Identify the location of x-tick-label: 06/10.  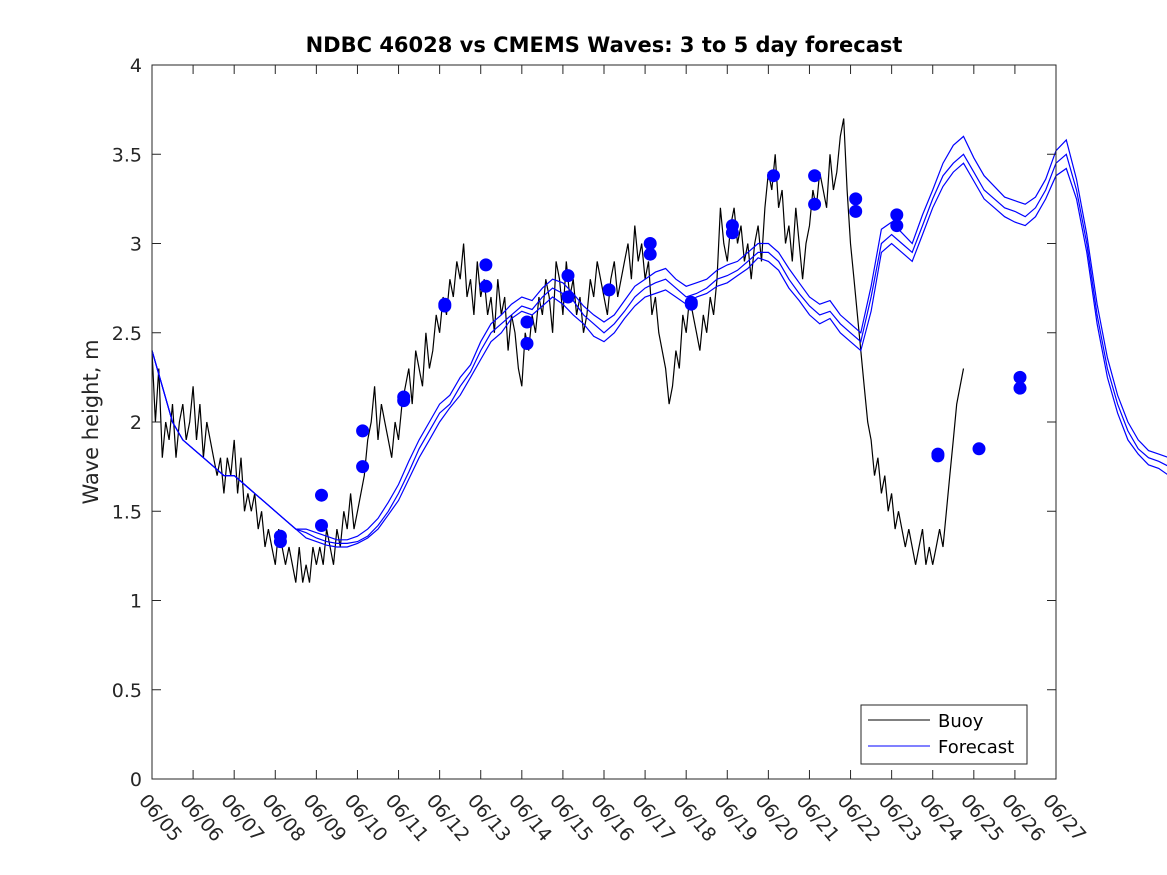
(366, 818).